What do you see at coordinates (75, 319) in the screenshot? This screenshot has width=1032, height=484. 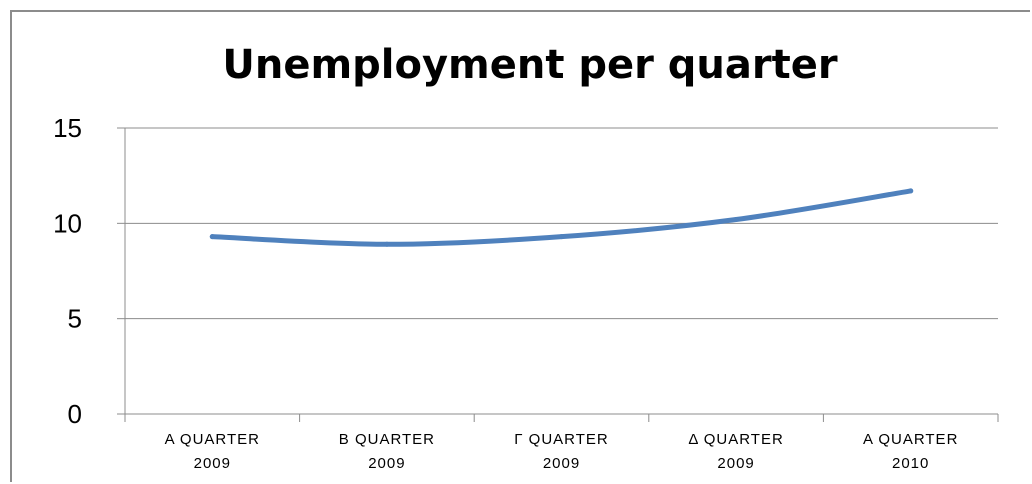 I see `y-tick-label: 5` at bounding box center [75, 319].